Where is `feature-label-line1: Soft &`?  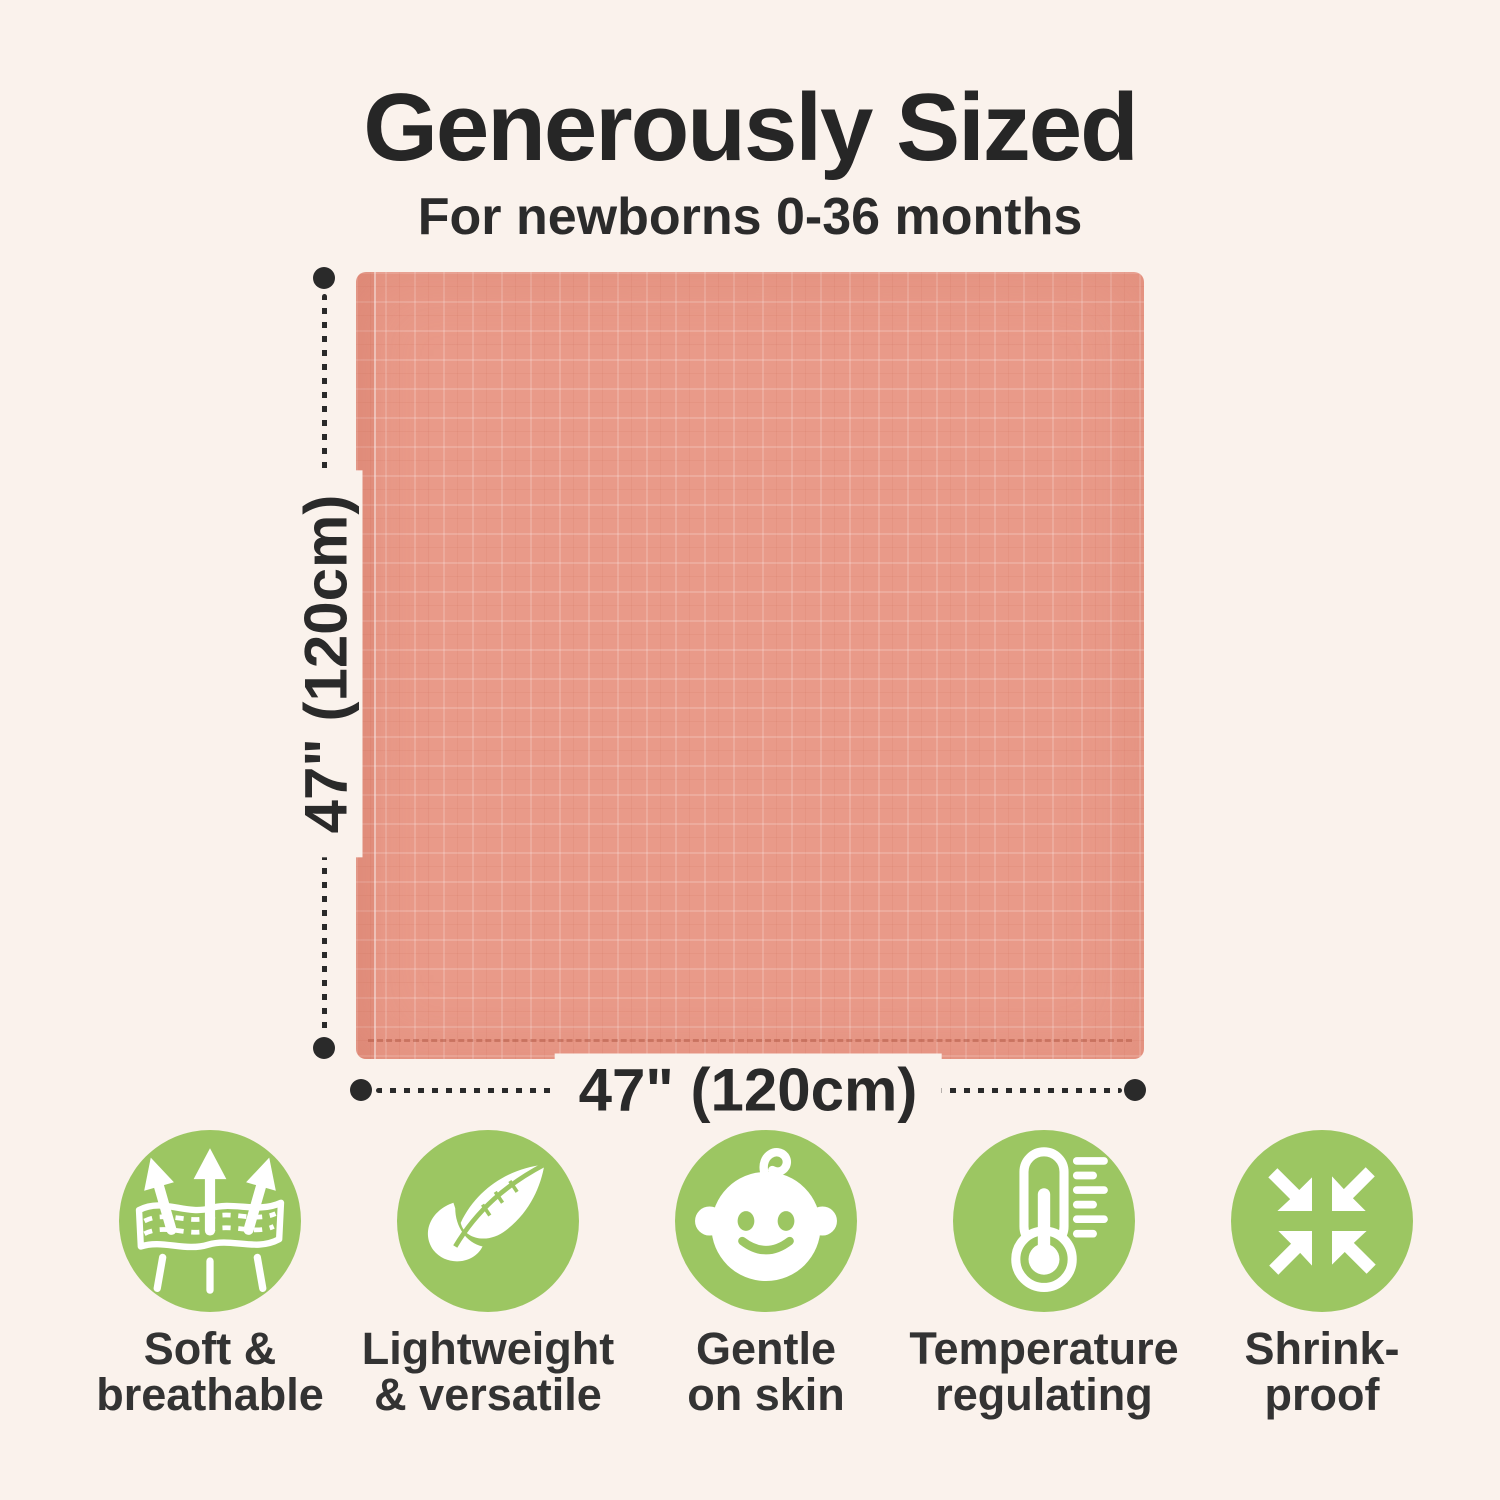 feature-label-line1: Soft & is located at coordinates (210, 1348).